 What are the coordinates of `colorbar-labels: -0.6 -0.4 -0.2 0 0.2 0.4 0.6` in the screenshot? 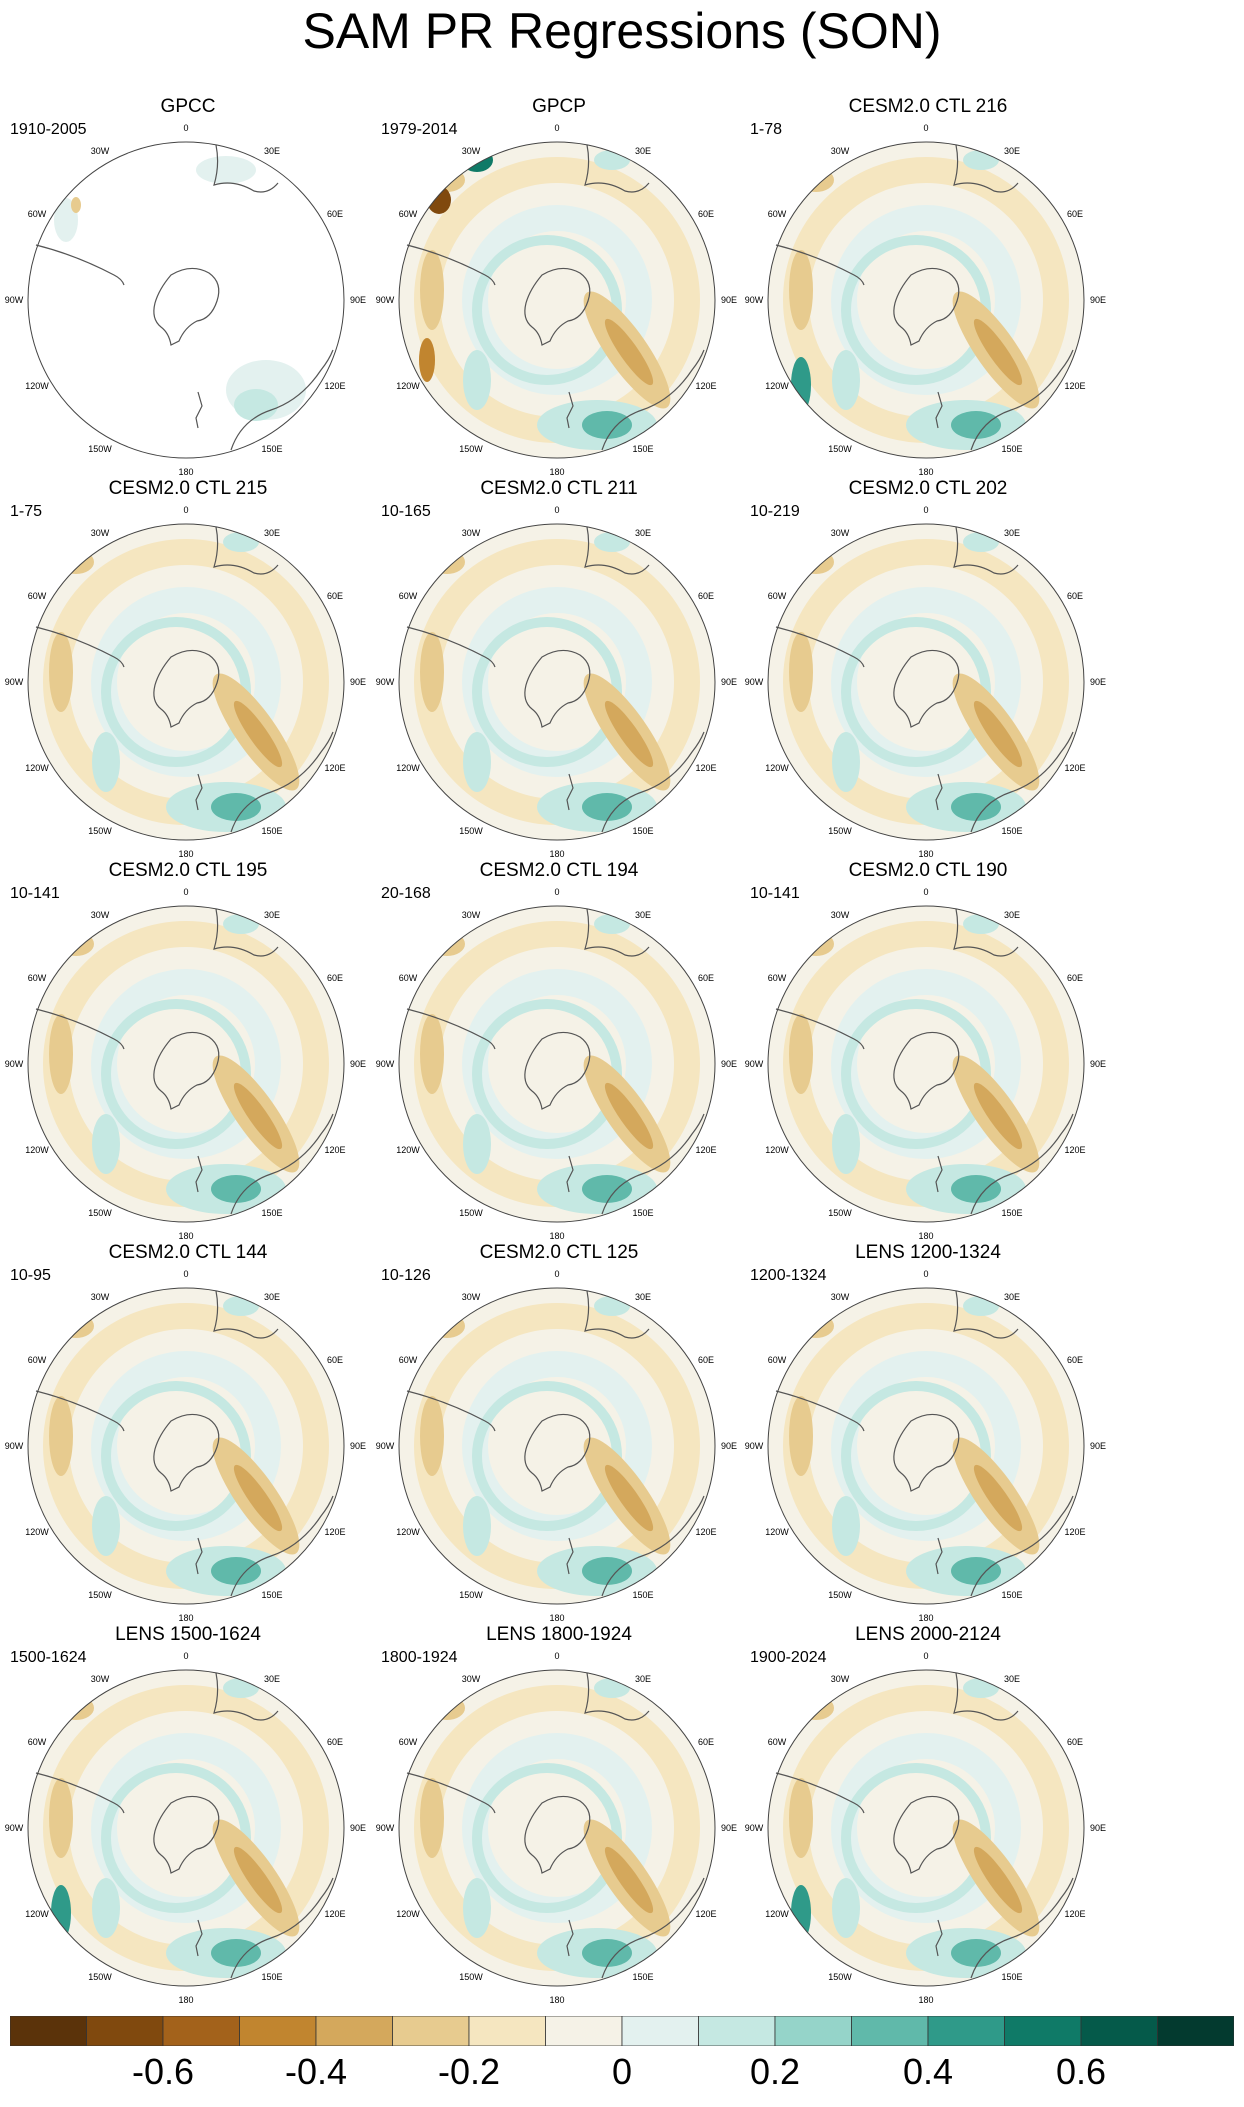 It's located at (622, 2075).